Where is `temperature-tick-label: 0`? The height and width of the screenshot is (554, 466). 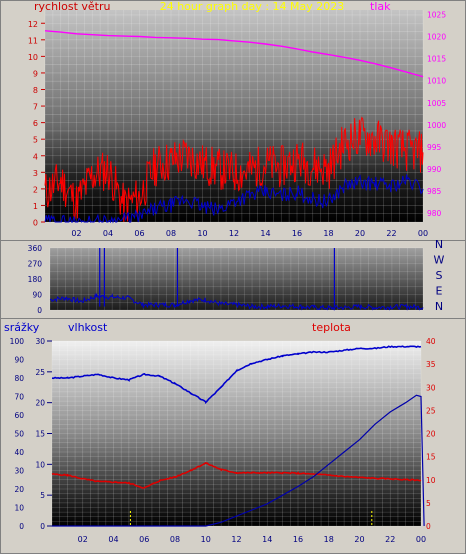
temperature-tick-label: 0 is located at coordinates (428, 526).